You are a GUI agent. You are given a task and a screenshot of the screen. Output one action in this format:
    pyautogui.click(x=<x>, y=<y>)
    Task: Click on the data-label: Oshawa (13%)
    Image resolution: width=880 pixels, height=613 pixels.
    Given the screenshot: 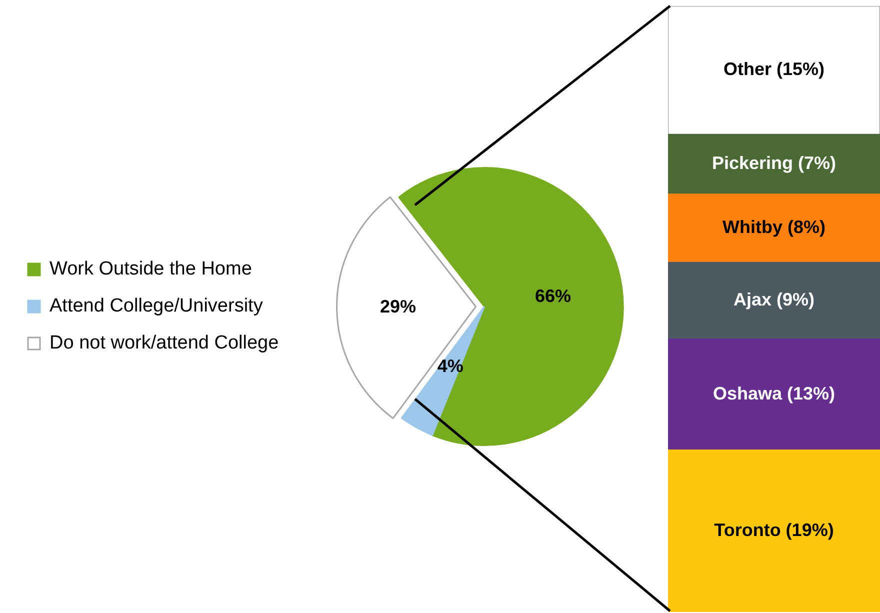 What is the action you would take?
    pyautogui.click(x=774, y=393)
    